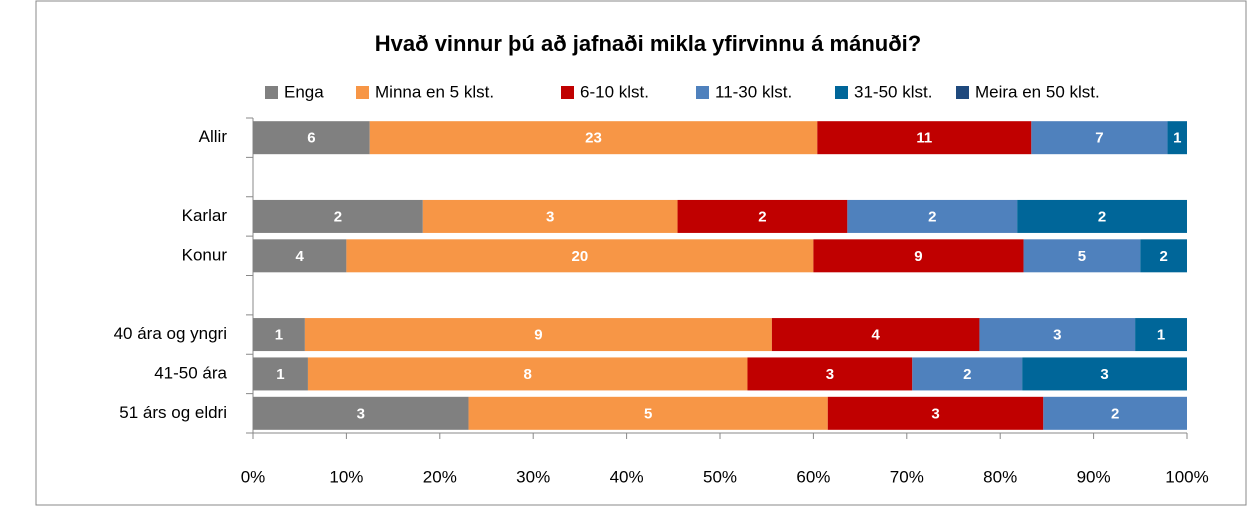 Image resolution: width=1247 pixels, height=506 pixels. I want to click on x-tick-label: 90%, so click(1094, 476).